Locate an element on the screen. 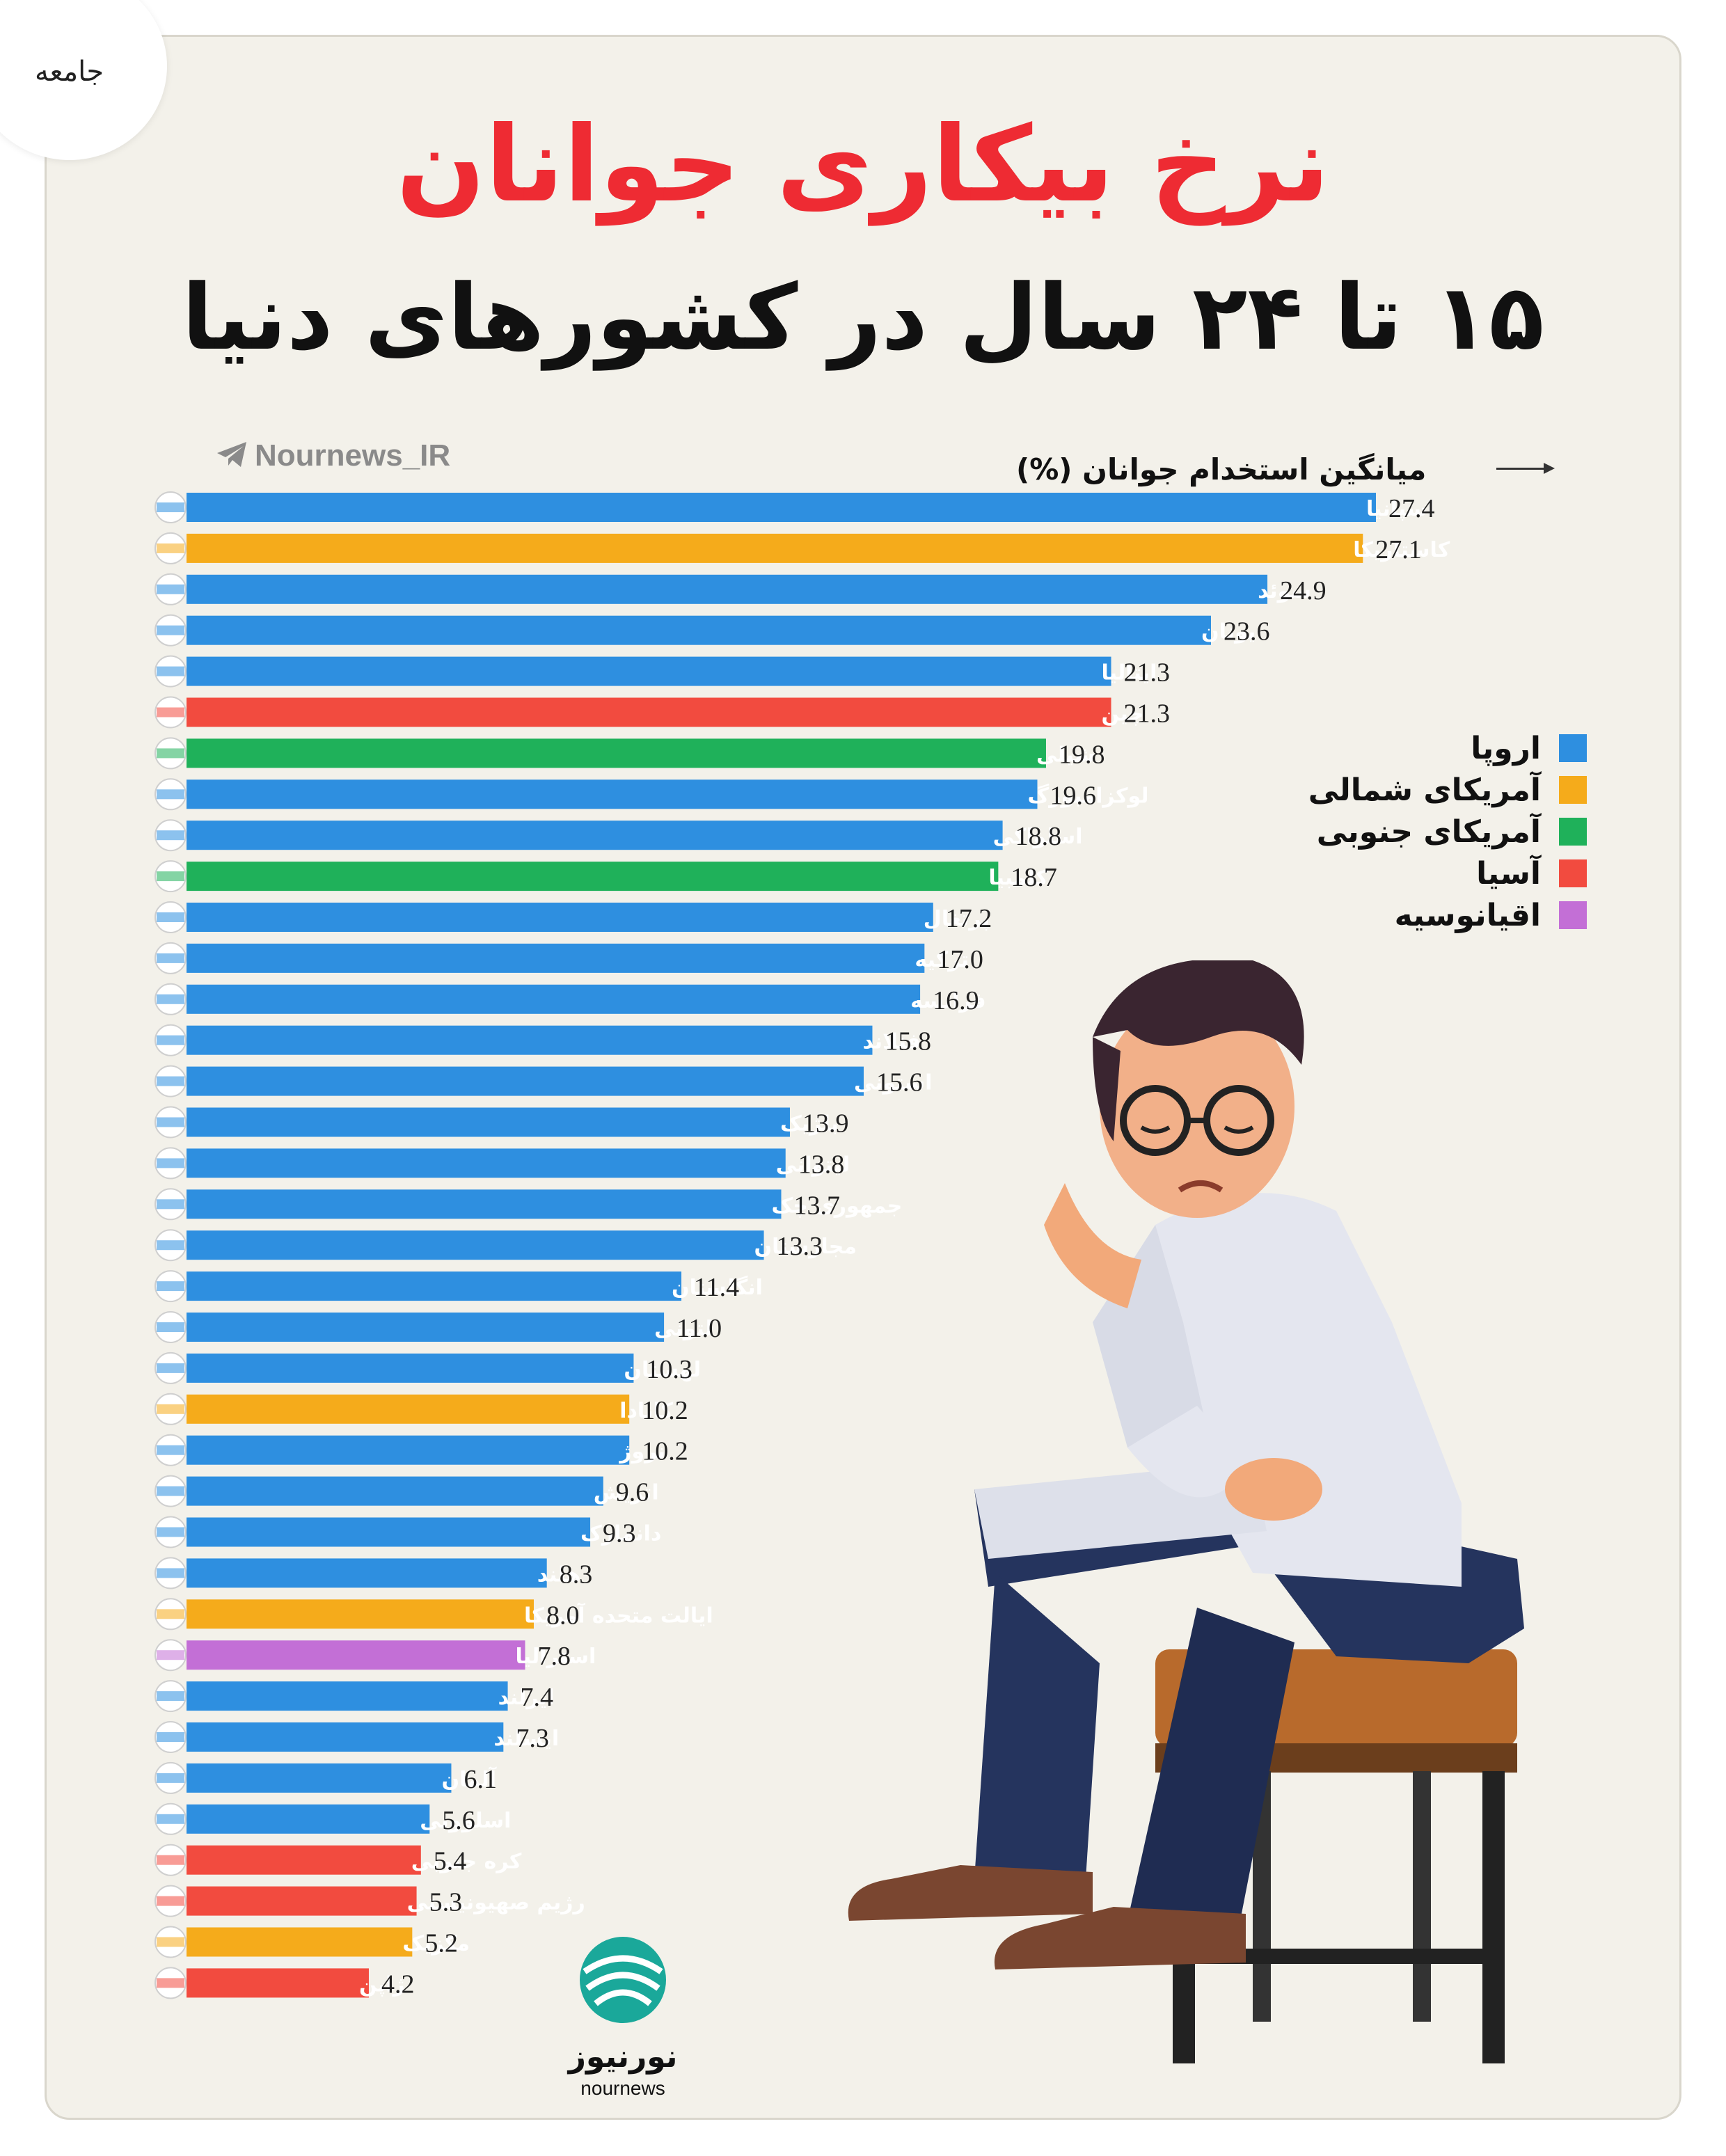  source-handle: Nournews_IR is located at coordinates (333, 455).